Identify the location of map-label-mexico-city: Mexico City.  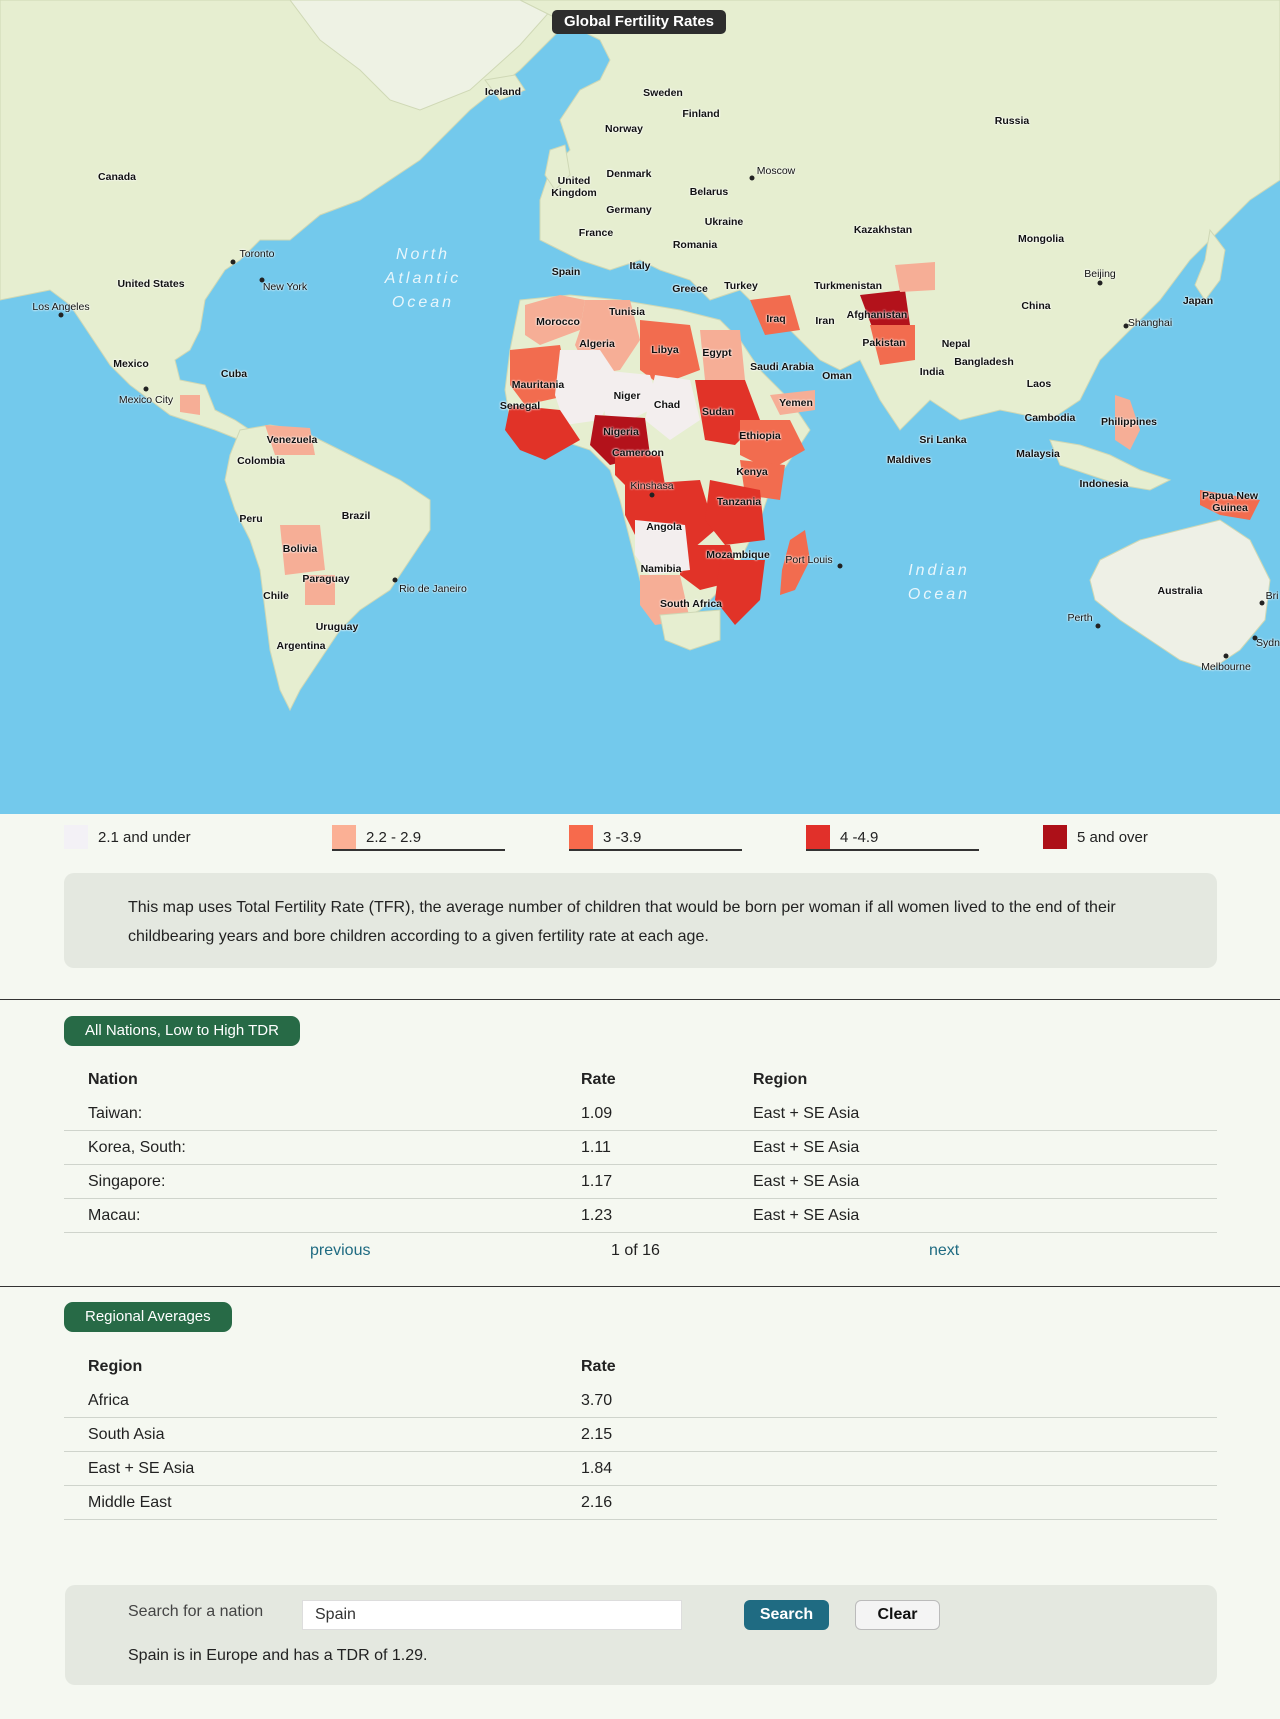
(146, 400).